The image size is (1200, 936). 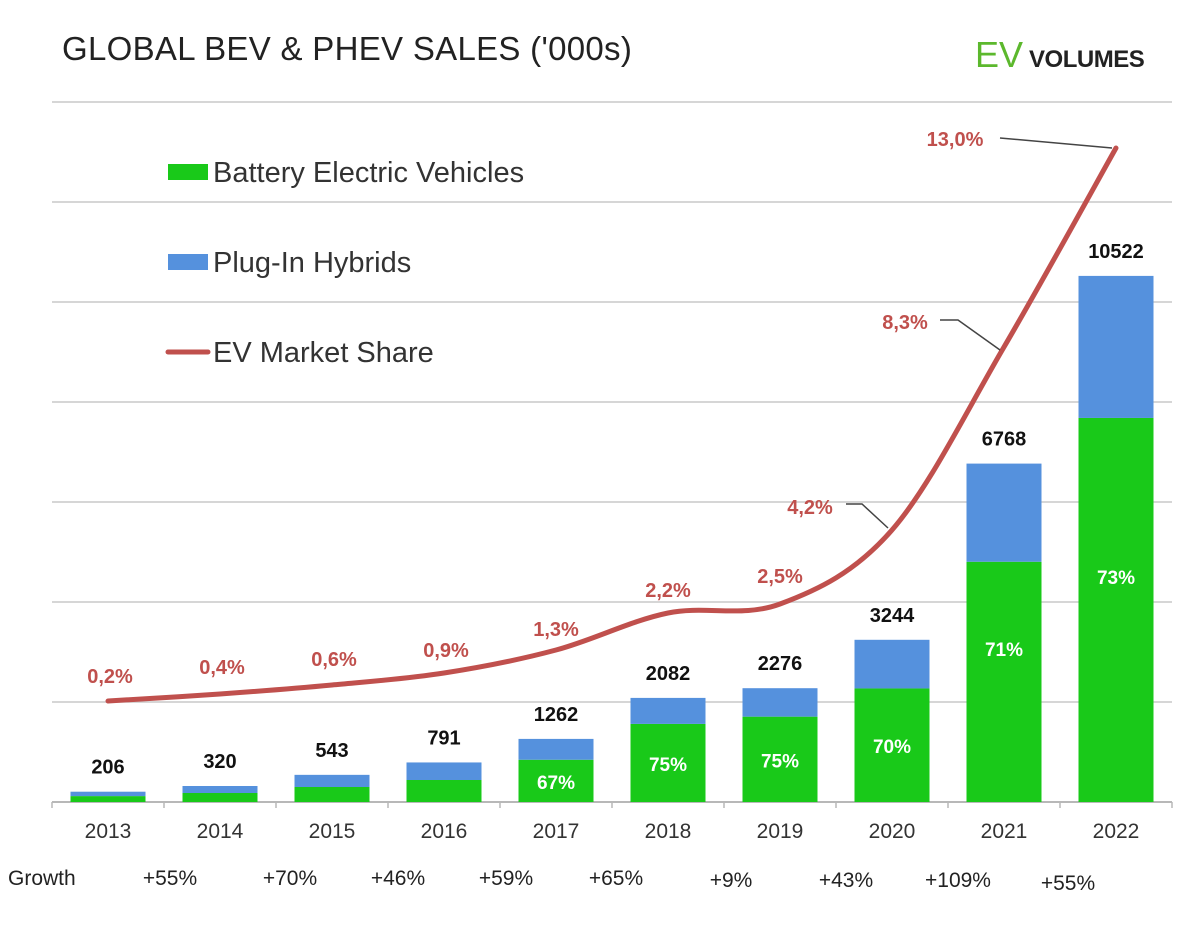 What do you see at coordinates (970, 335) in the screenshot?
I see `leader-line-2021` at bounding box center [970, 335].